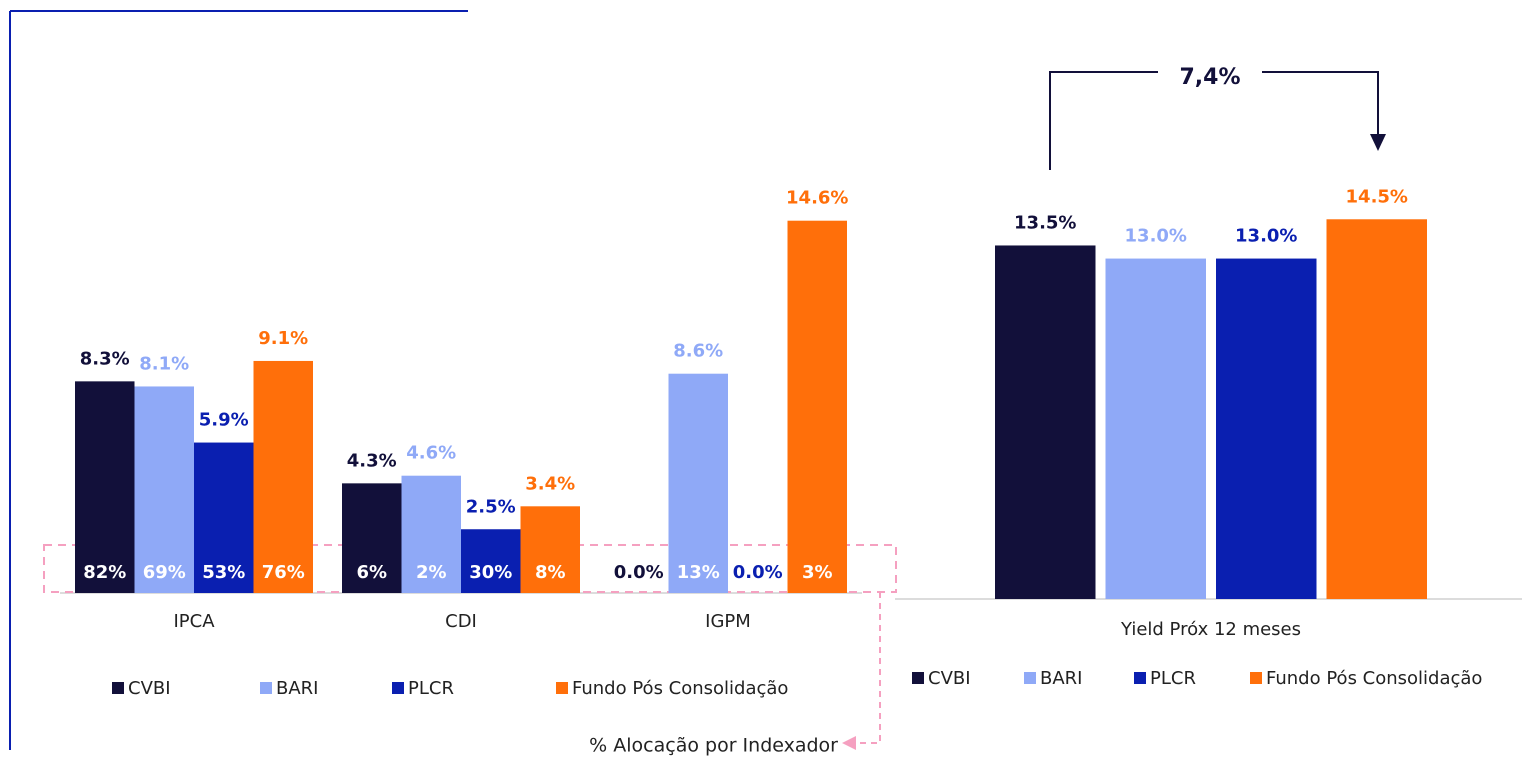 The image size is (1522, 759). What do you see at coordinates (550, 483) in the screenshot?
I see `data-label: 3.4%` at bounding box center [550, 483].